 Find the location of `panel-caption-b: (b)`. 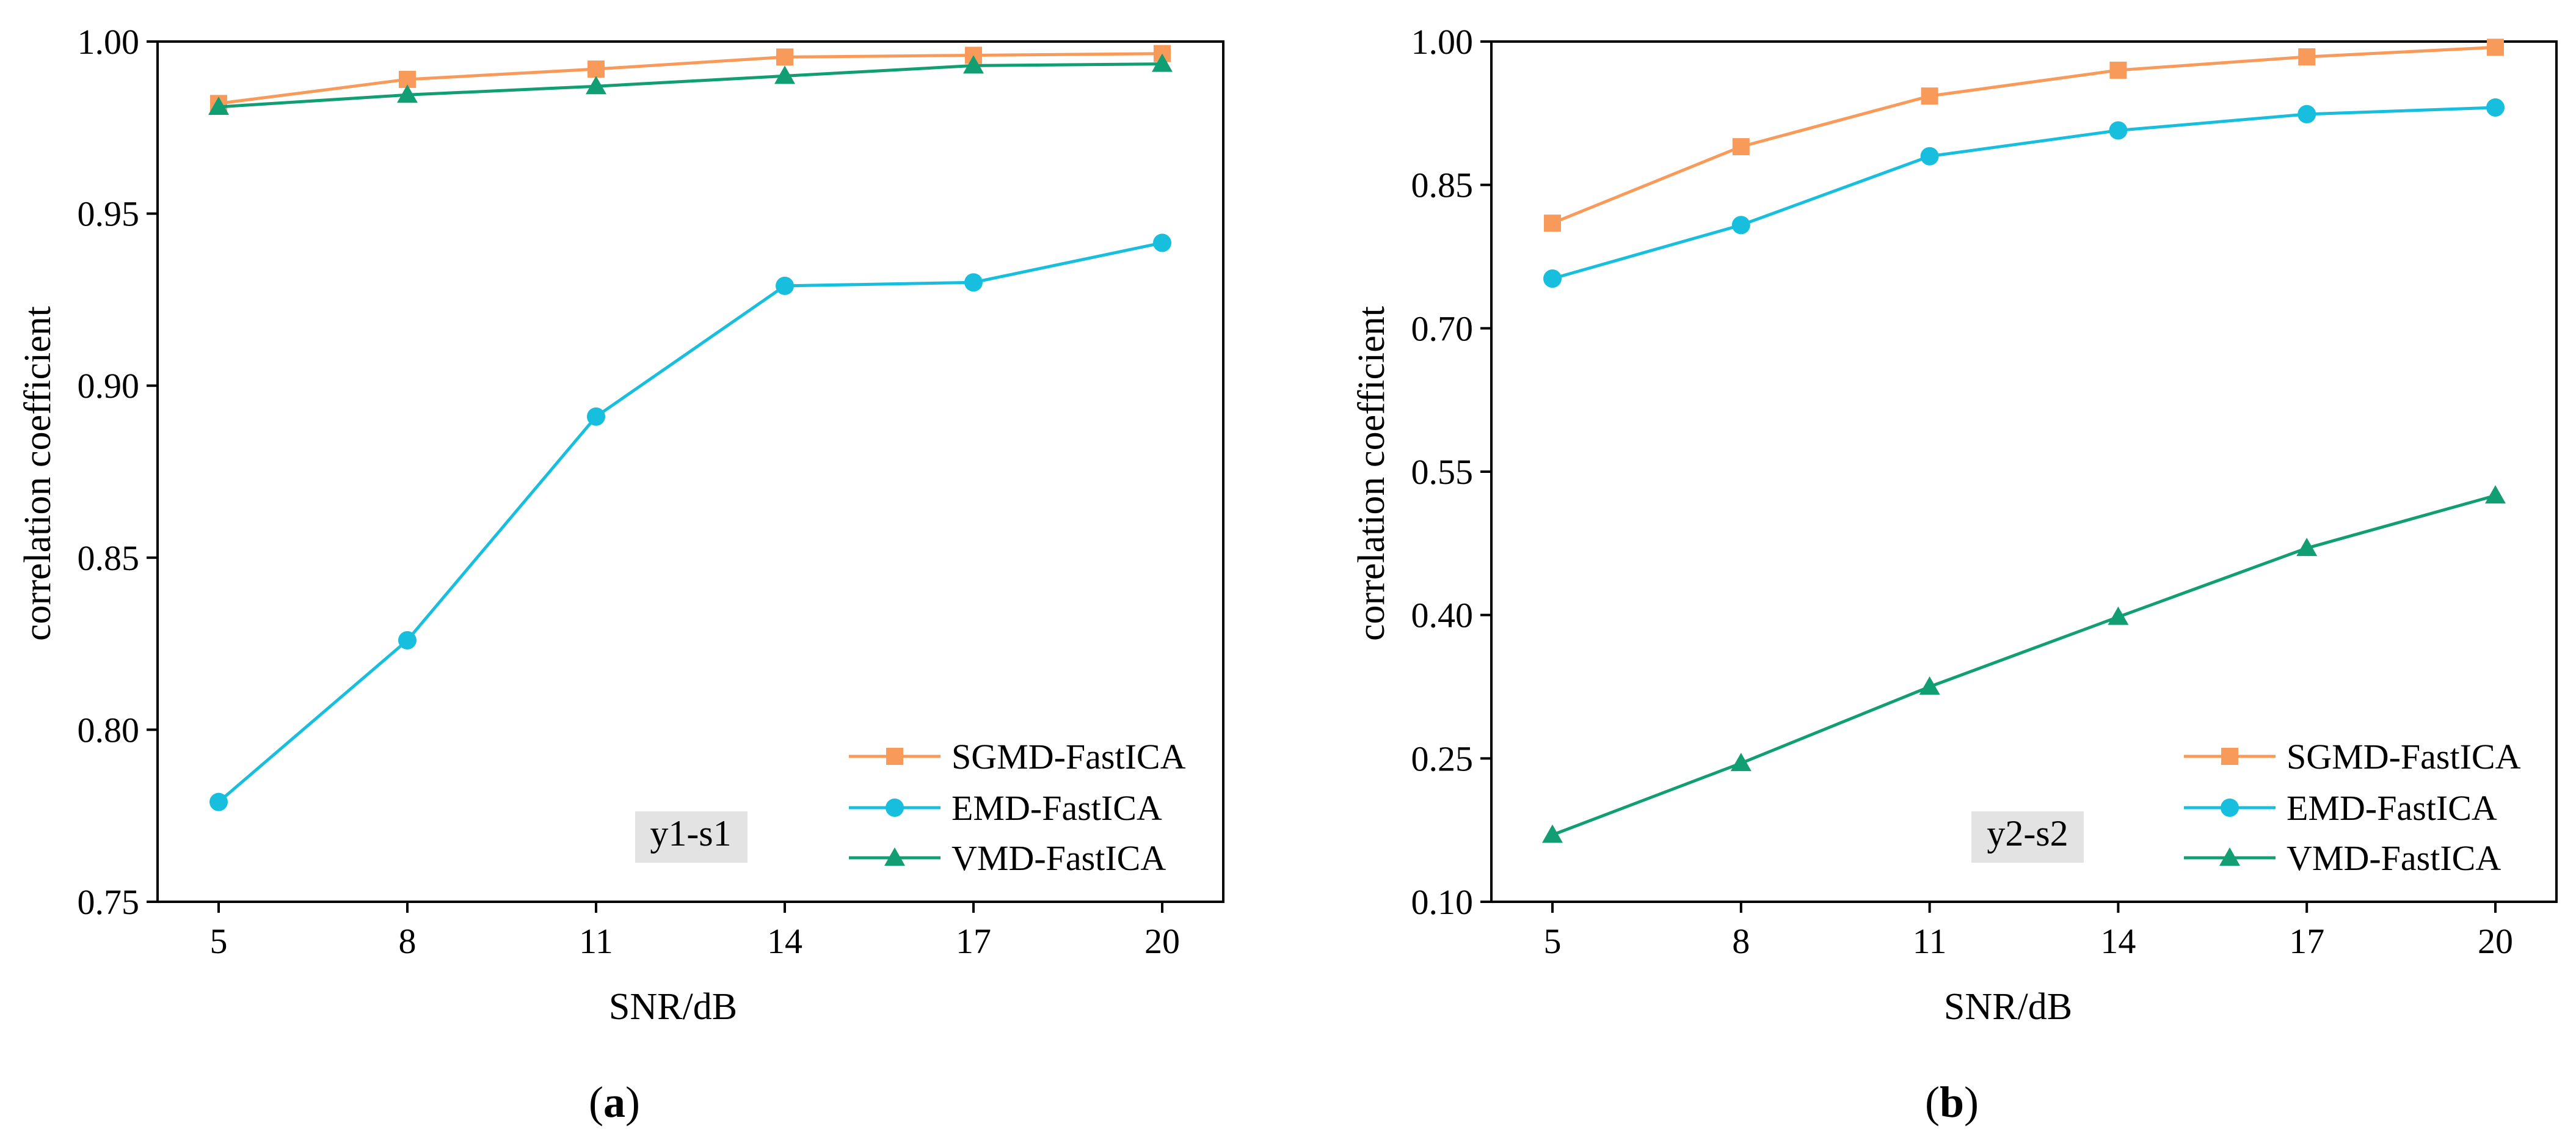

panel-caption-b: (b) is located at coordinates (1952, 1102).